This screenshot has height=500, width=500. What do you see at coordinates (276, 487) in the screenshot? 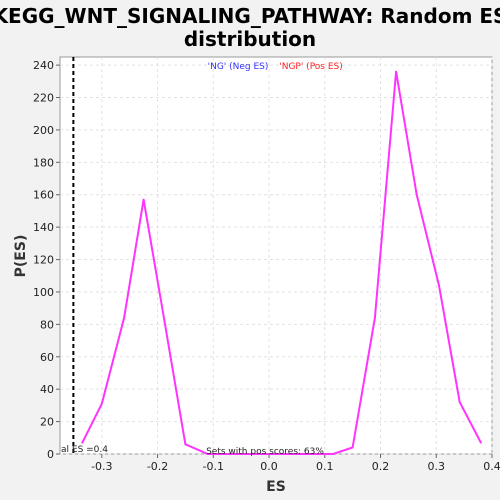
I see `x-axis-label: ES` at bounding box center [276, 487].